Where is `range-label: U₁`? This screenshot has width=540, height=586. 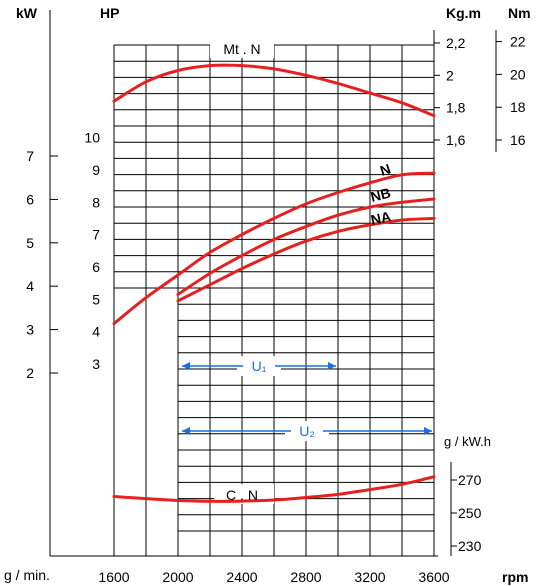
range-label: U₁ is located at coordinates (259, 366).